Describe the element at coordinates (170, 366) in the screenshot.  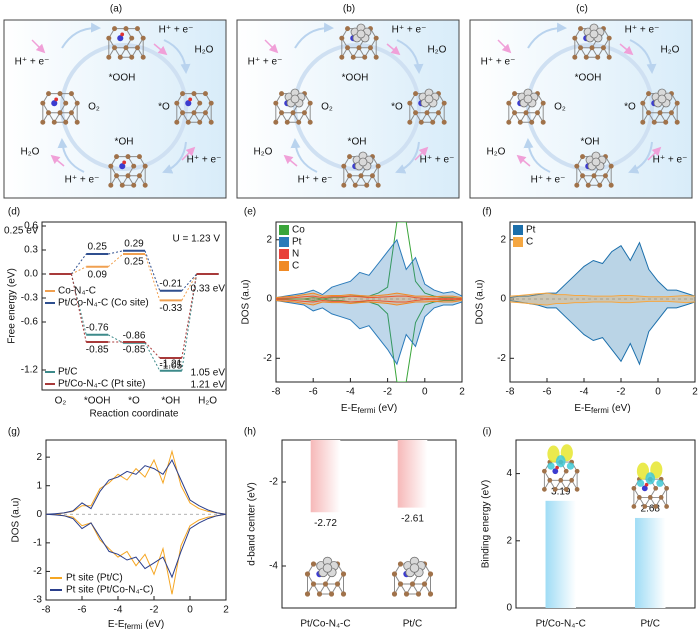
I see `value-label: -1.05` at that location.